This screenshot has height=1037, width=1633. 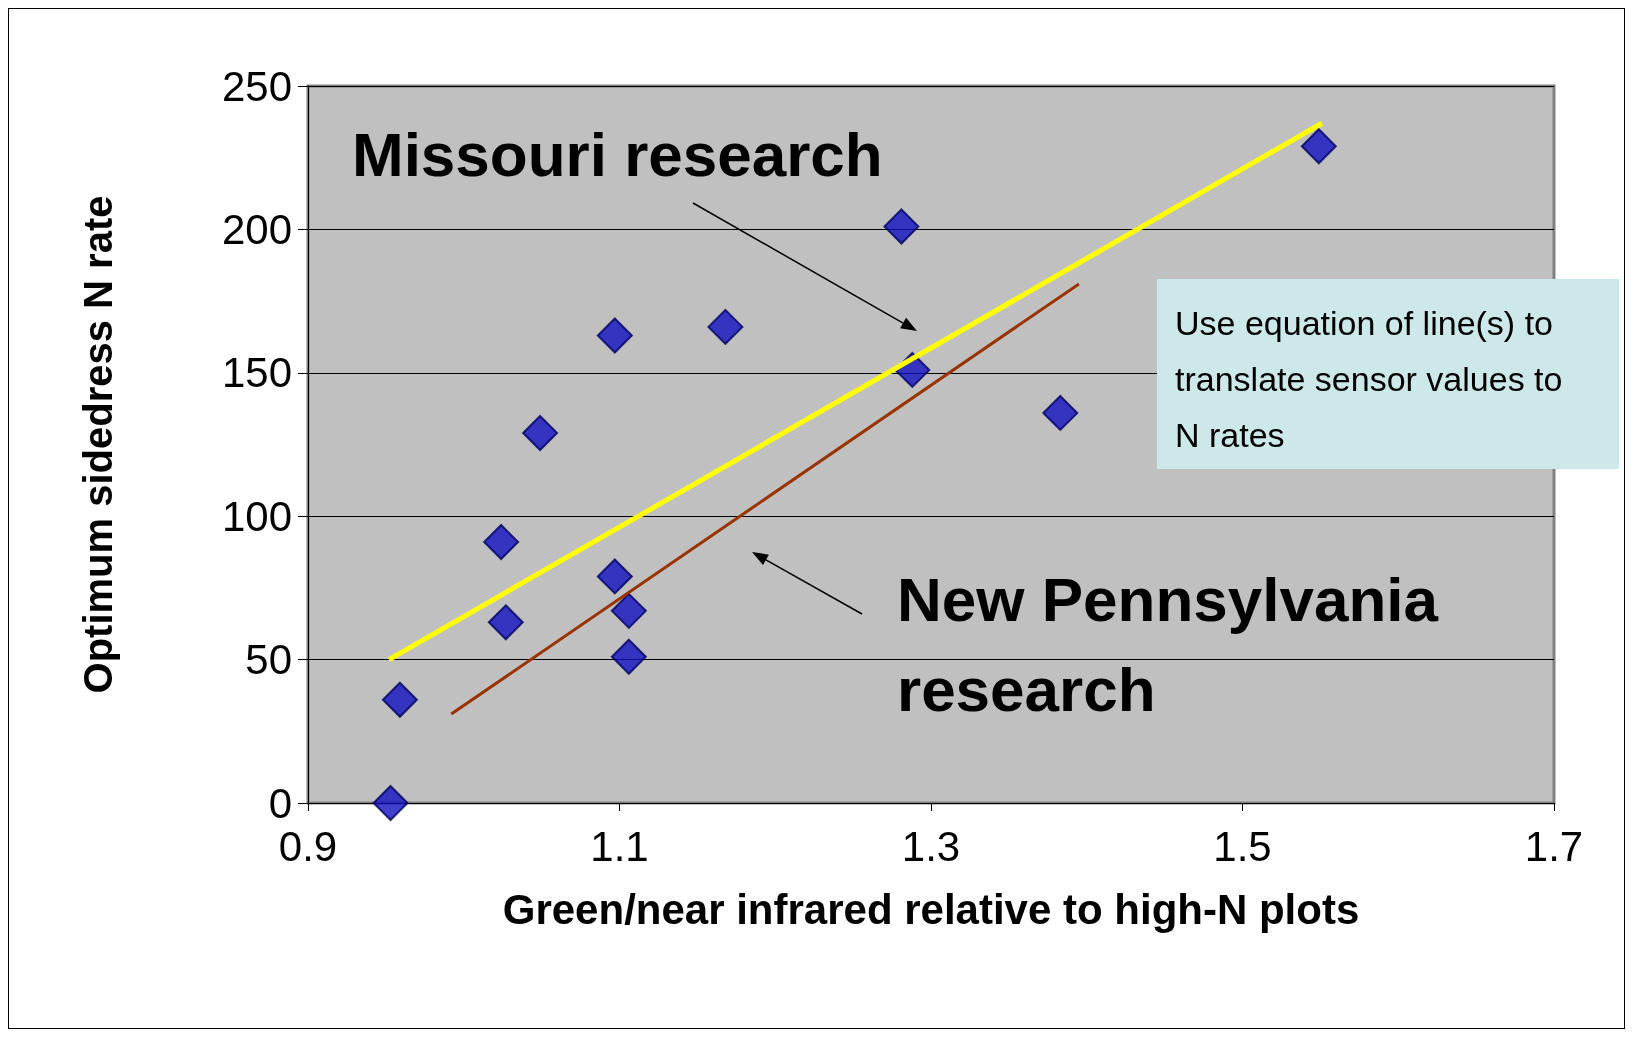 I want to click on x-tick-label: 1.5, so click(x=1242, y=846).